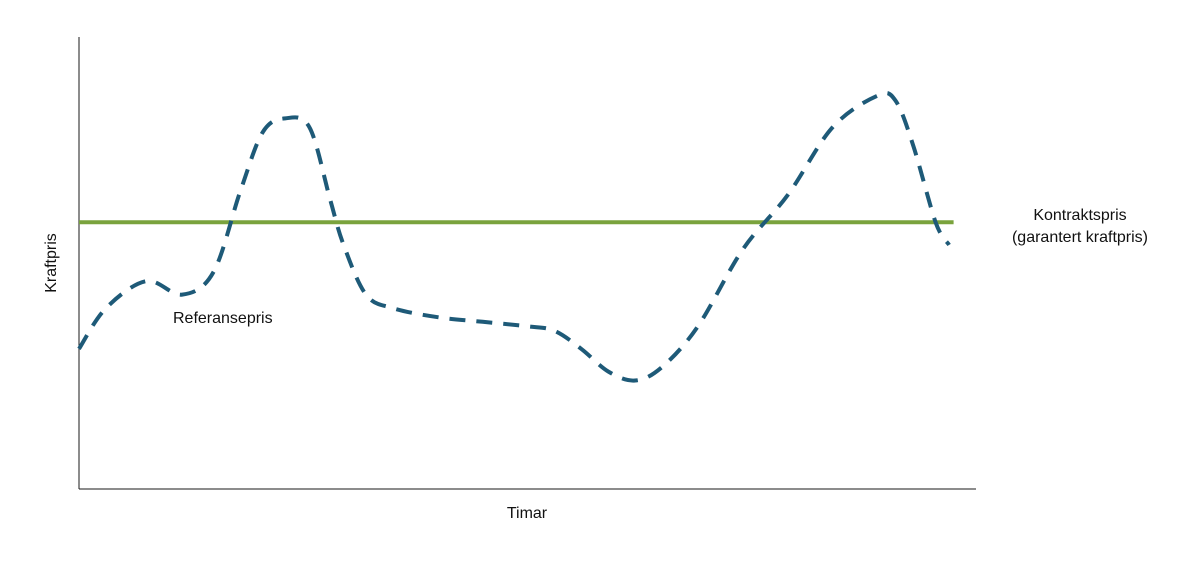 Image resolution: width=1198 pixels, height=568 pixels. What do you see at coordinates (1080, 237) in the screenshot?
I see `series-label-kontraktspris-note: (garantert kraftpris)` at bounding box center [1080, 237].